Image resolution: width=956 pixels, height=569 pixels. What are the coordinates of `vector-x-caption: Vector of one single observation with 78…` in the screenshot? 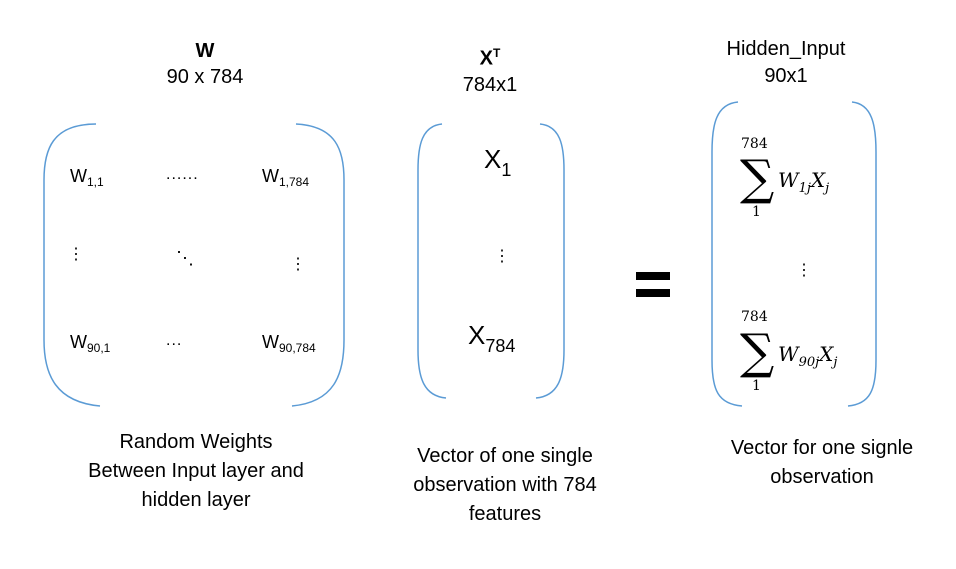 It's located at (505, 485).